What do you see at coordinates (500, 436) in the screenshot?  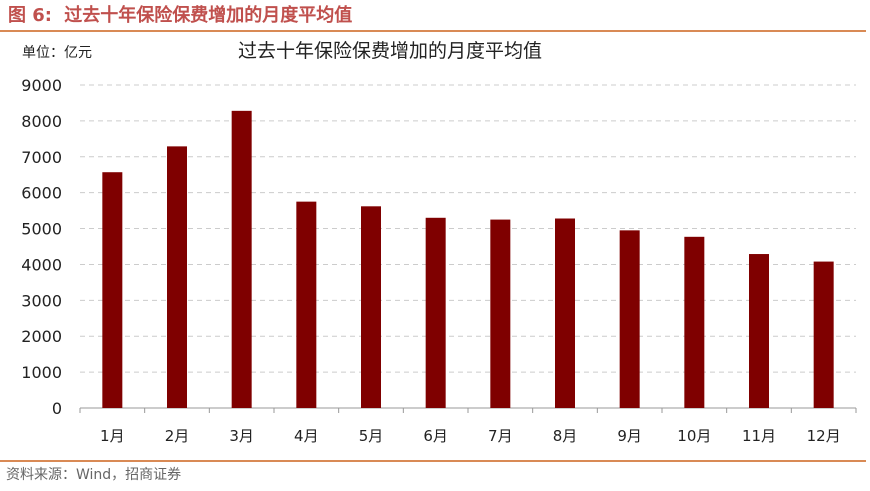 I see `x-tick-label: 7月` at bounding box center [500, 436].